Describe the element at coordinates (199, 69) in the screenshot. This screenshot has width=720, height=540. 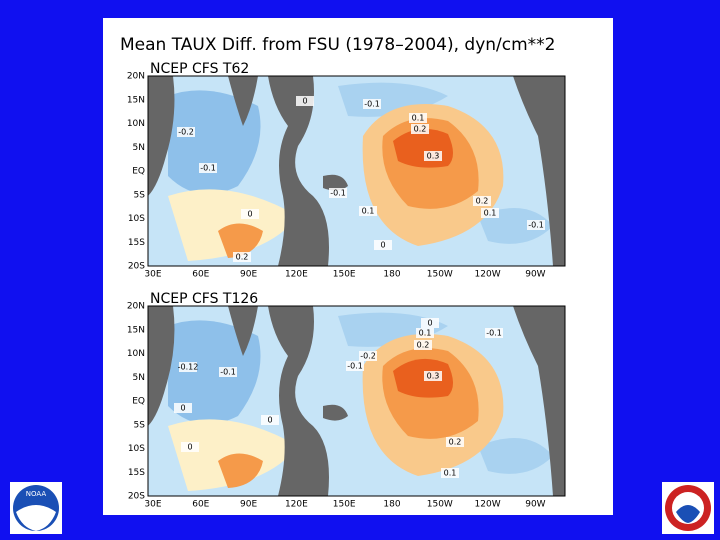
I see `panel-title: NCEP CFS T62` at that location.